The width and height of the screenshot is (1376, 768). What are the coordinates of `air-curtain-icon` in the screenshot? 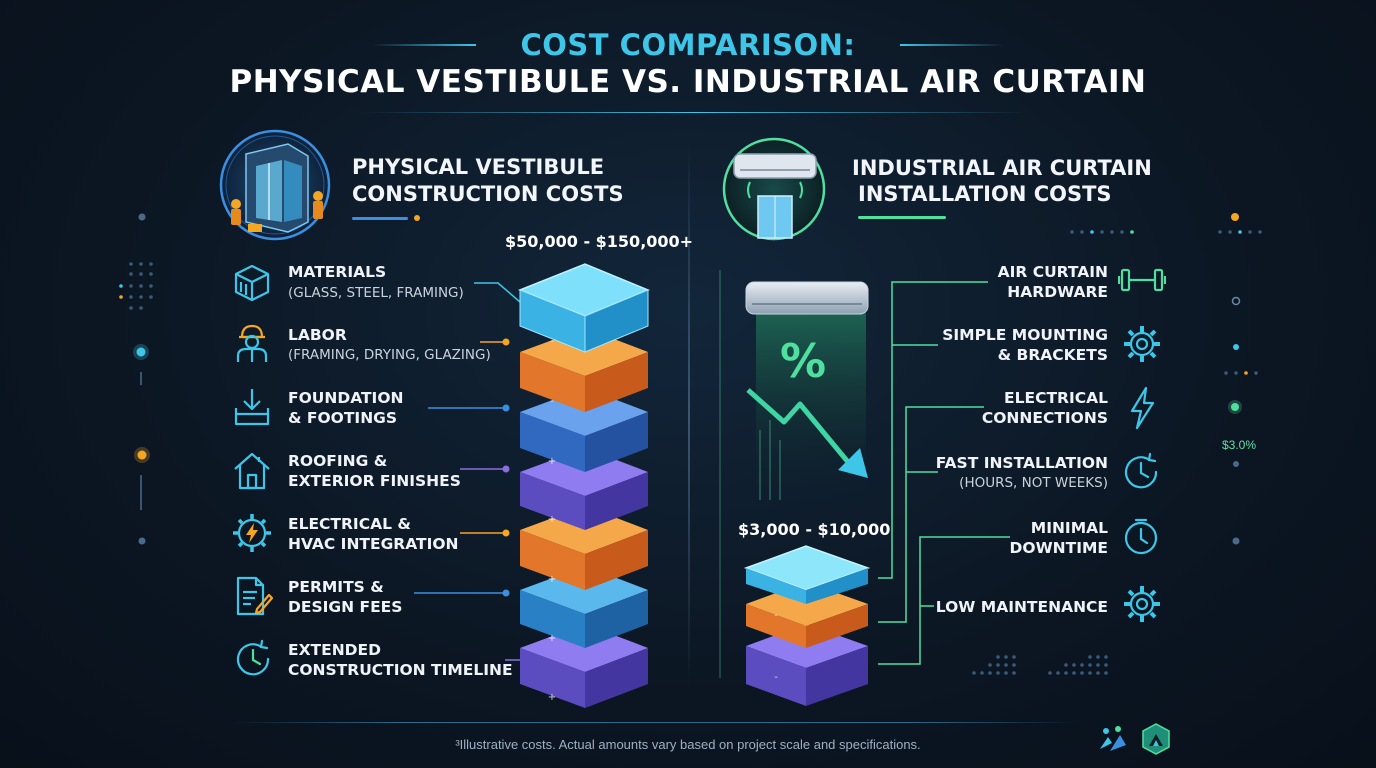 It's located at (774, 189).